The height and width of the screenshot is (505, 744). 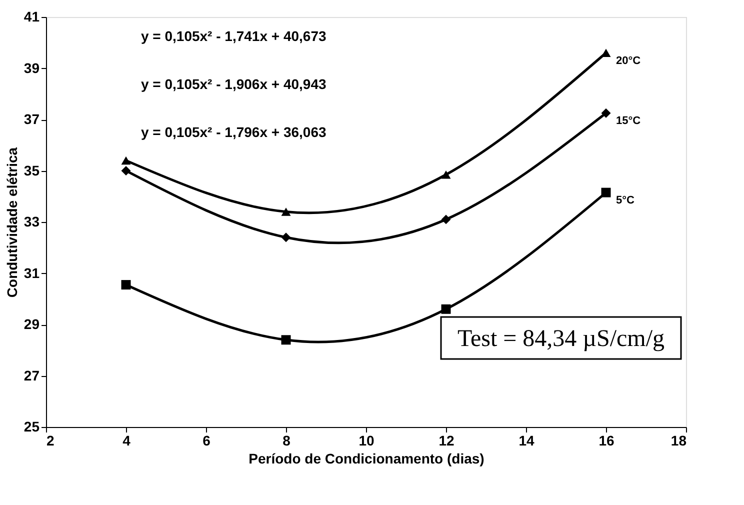 What do you see at coordinates (606, 440) in the screenshot?
I see `x-tick-label: 16` at bounding box center [606, 440].